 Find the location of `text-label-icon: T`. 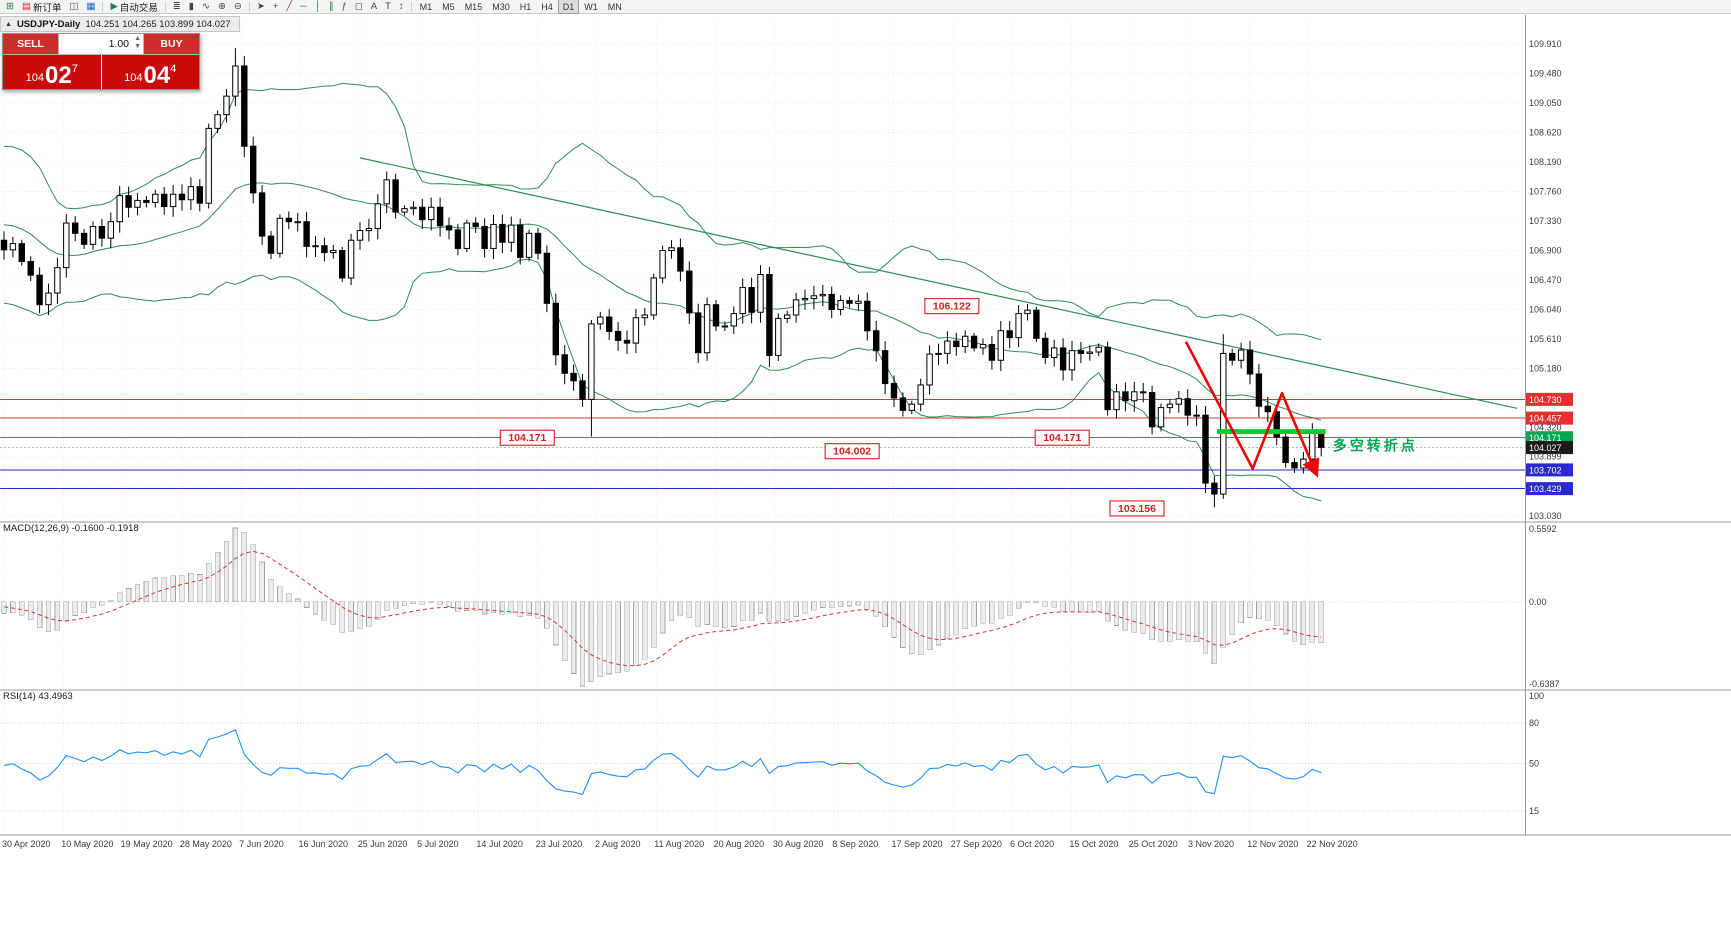

text-label-icon: T is located at coordinates (388, 7).